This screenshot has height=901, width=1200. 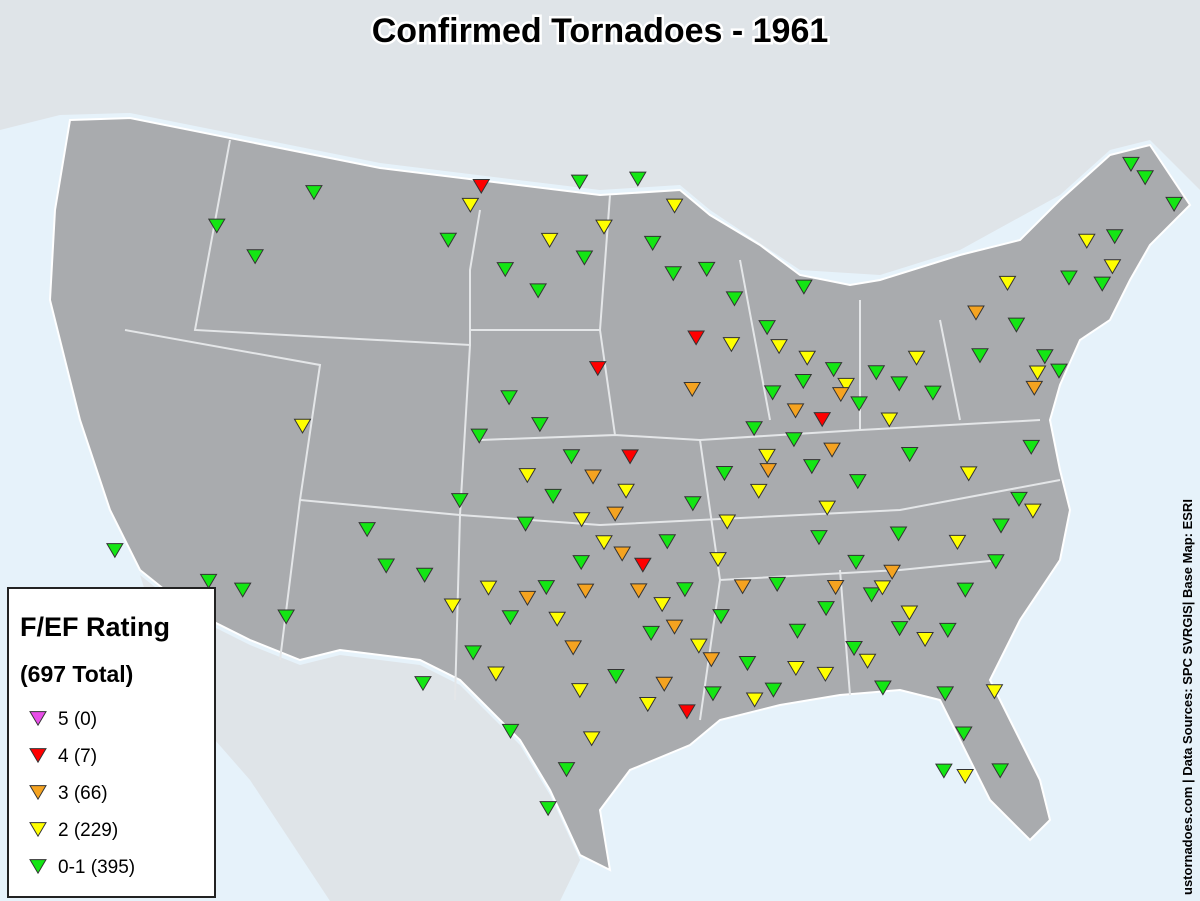 What do you see at coordinates (96, 867) in the screenshot?
I see `legend-label: 0-1 (395)` at bounding box center [96, 867].